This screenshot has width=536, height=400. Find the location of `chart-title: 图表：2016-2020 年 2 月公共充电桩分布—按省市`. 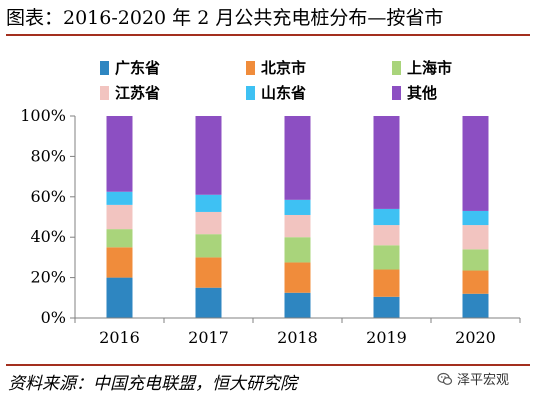

chart-title: 图表：2016-2020 年 2 月公共充电桩分布—按省市 is located at coordinates (225, 18).